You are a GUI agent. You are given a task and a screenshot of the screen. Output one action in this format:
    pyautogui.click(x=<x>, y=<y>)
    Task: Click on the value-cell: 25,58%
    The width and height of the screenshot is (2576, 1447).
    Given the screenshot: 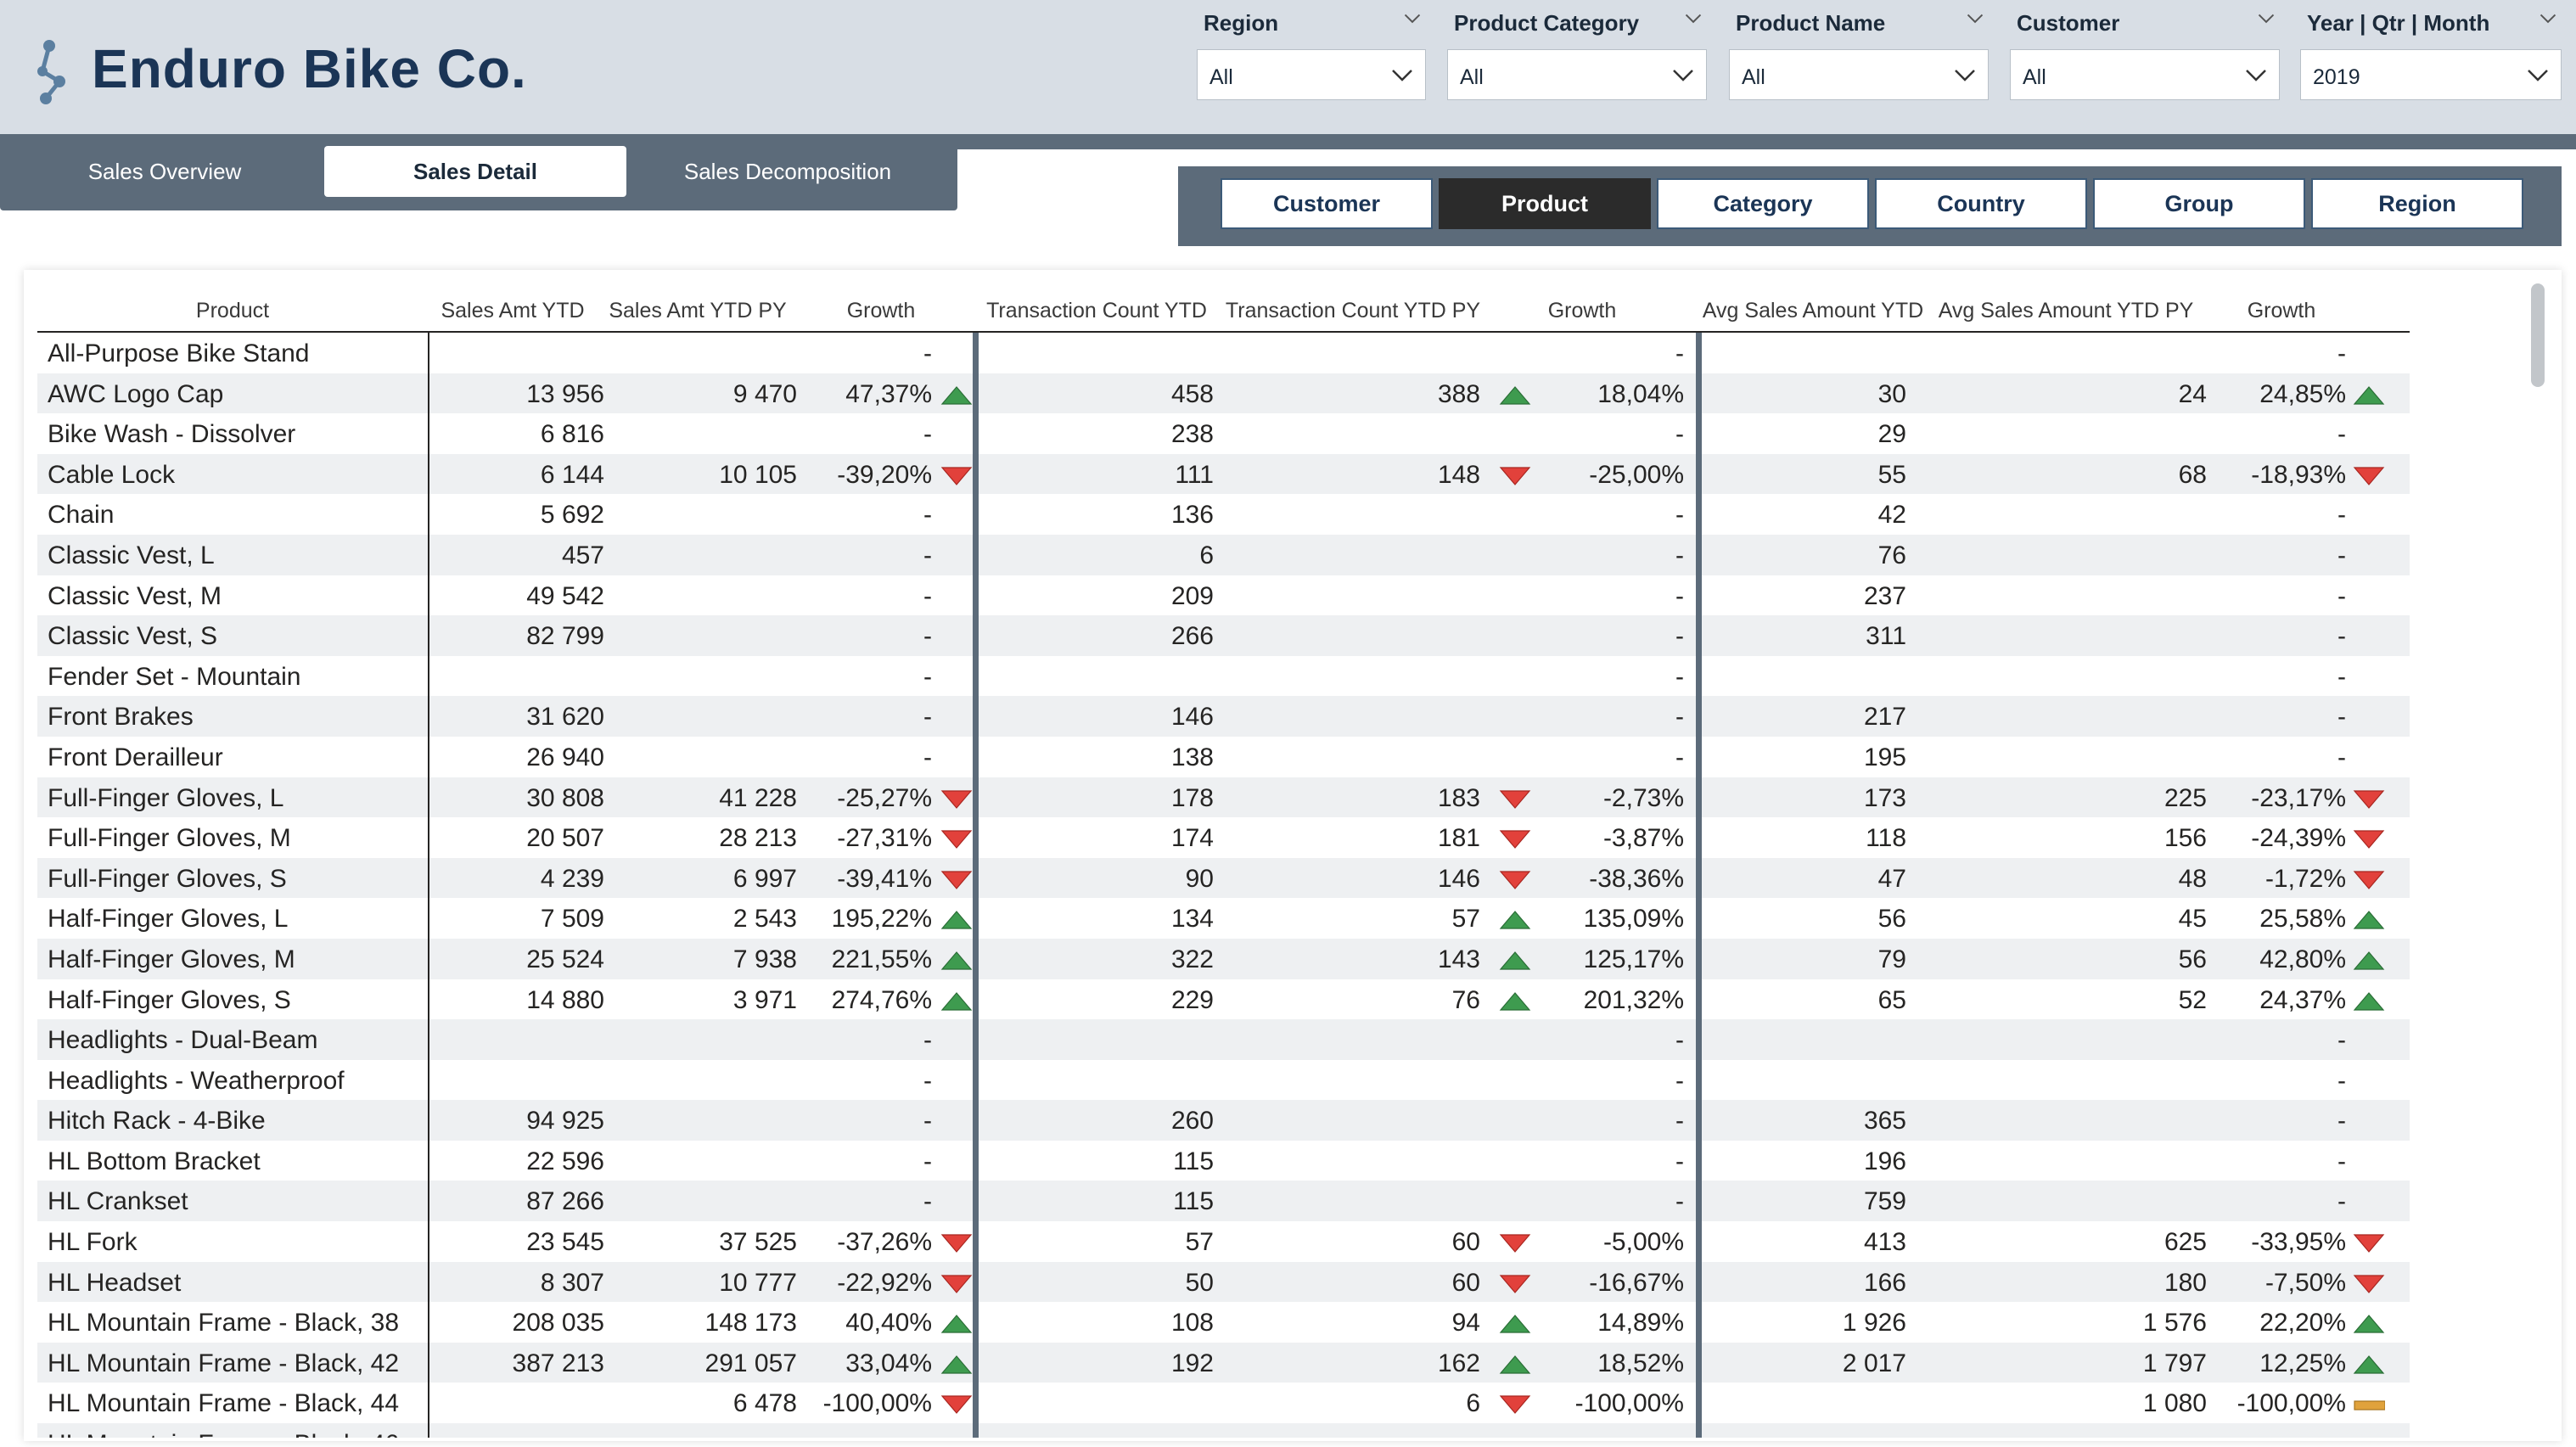 What is the action you would take?
    pyautogui.click(x=2302, y=919)
    